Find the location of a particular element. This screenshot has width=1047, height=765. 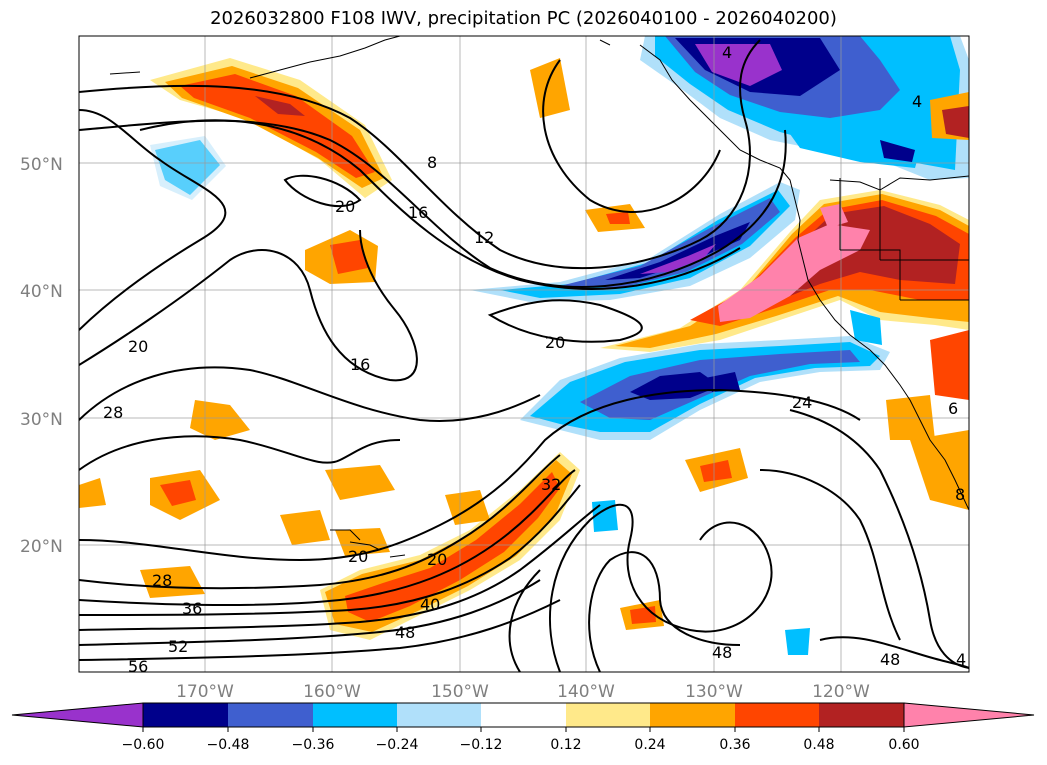

lon-tick-label: 150°W is located at coordinates (460, 692).